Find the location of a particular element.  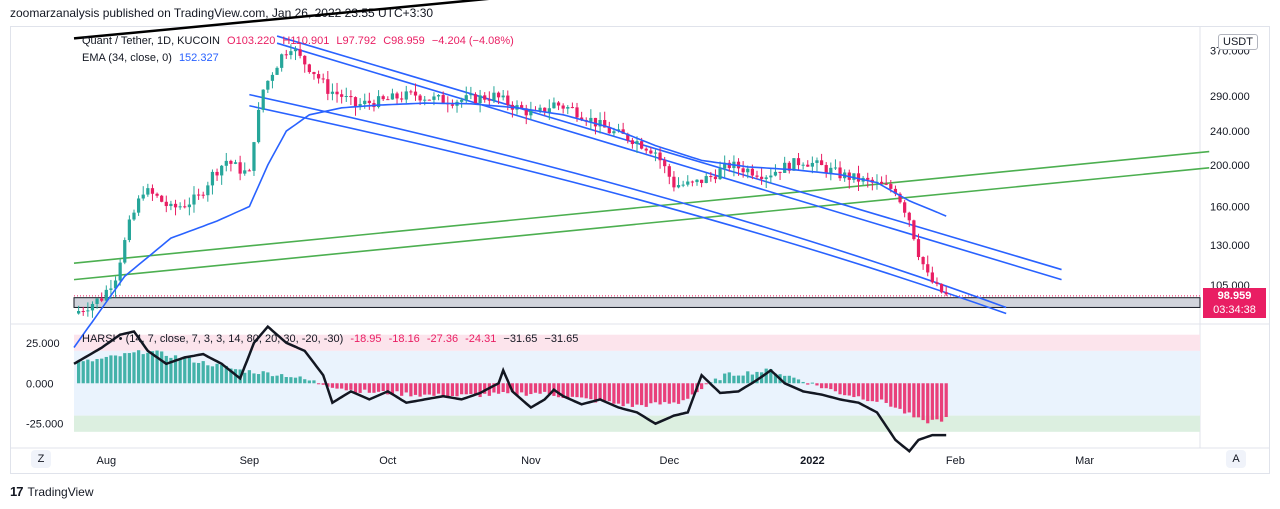

price-tick-label: 200.000 is located at coordinates (1230, 166).